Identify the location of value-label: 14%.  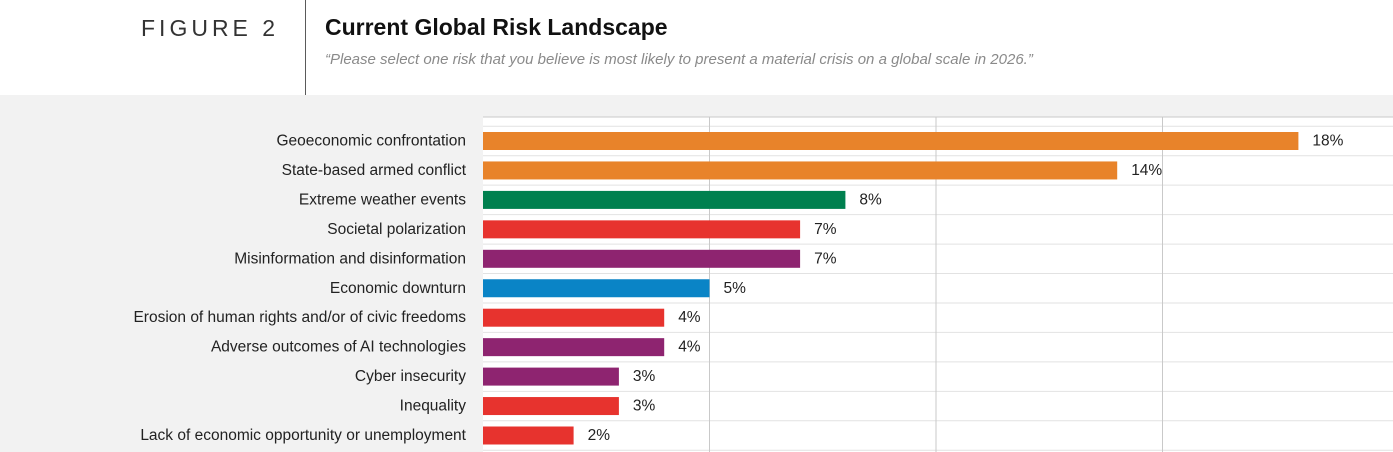
(1146, 170).